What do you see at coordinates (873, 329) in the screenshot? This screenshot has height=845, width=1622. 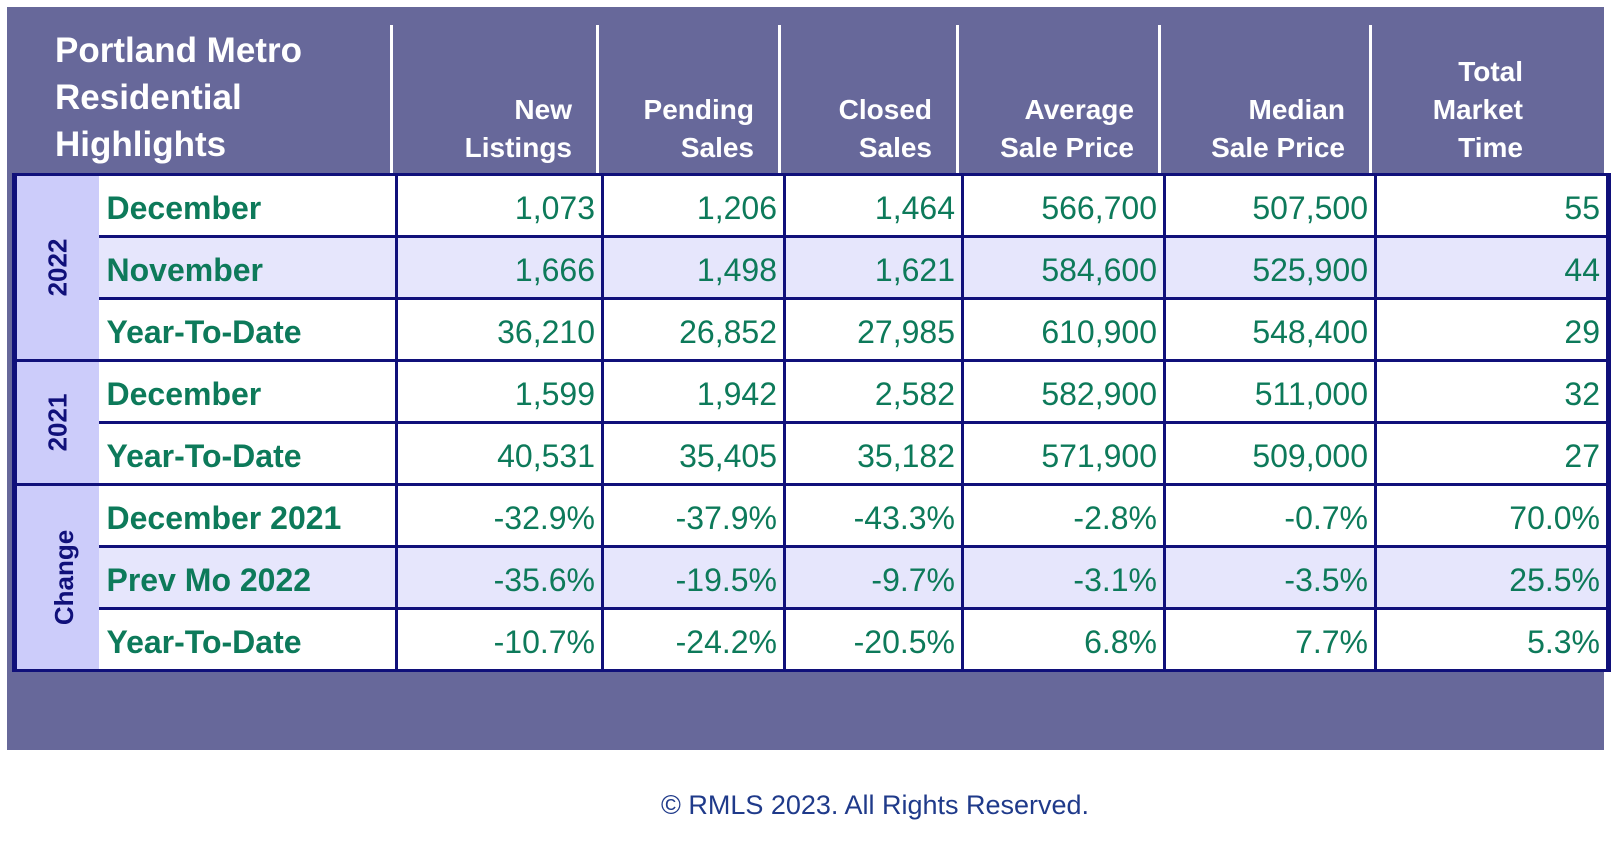 I see `value-cell: 27,985` at bounding box center [873, 329].